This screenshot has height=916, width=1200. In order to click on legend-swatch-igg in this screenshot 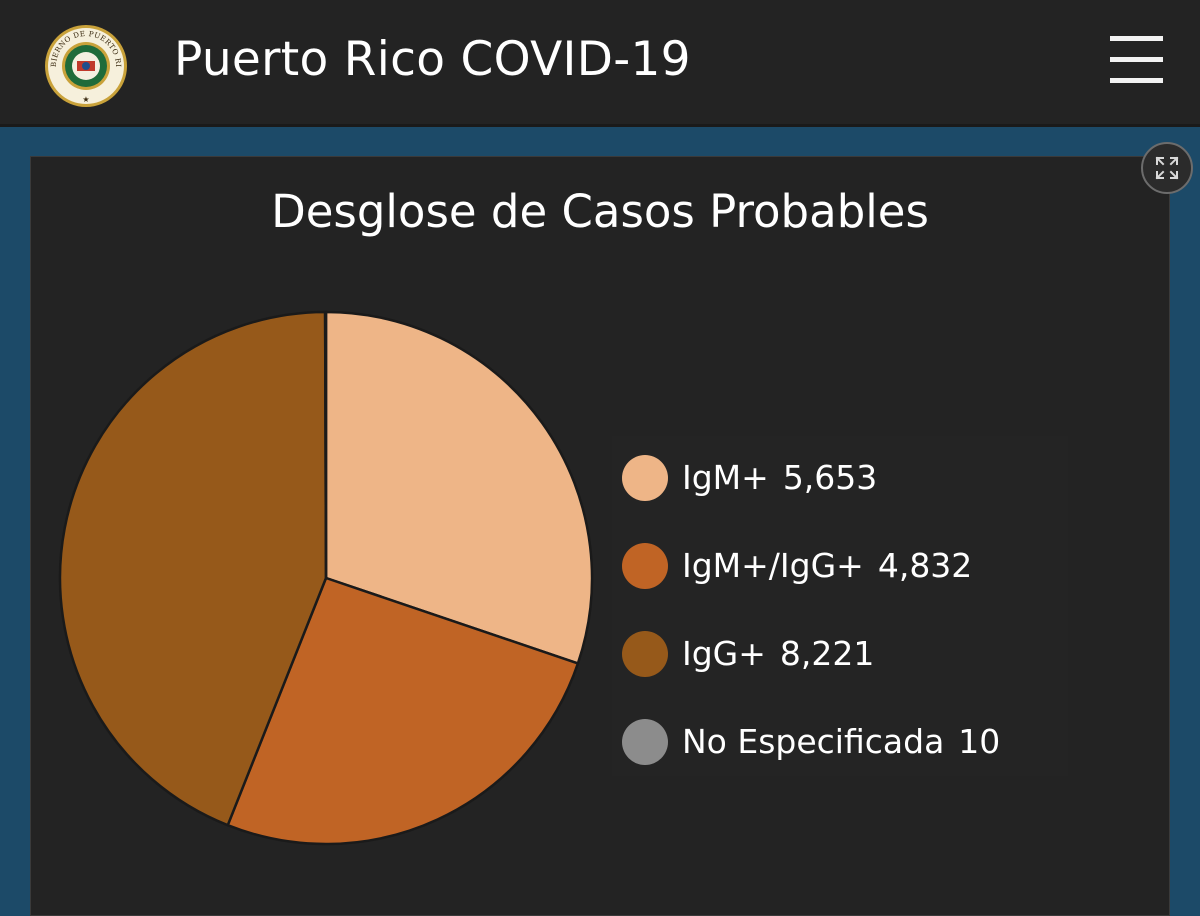, I will do `click(645, 654)`.